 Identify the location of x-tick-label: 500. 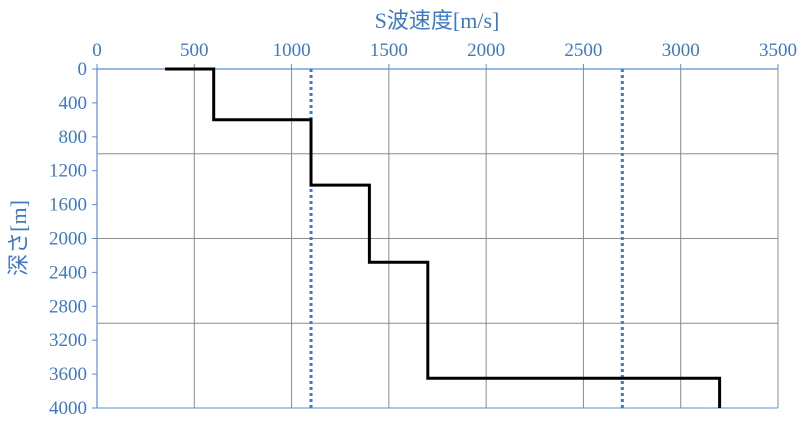
(194, 50).